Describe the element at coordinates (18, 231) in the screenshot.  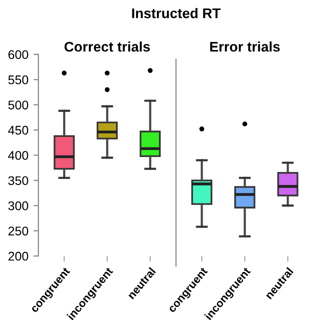
I see `y-tick-label: 250` at that location.